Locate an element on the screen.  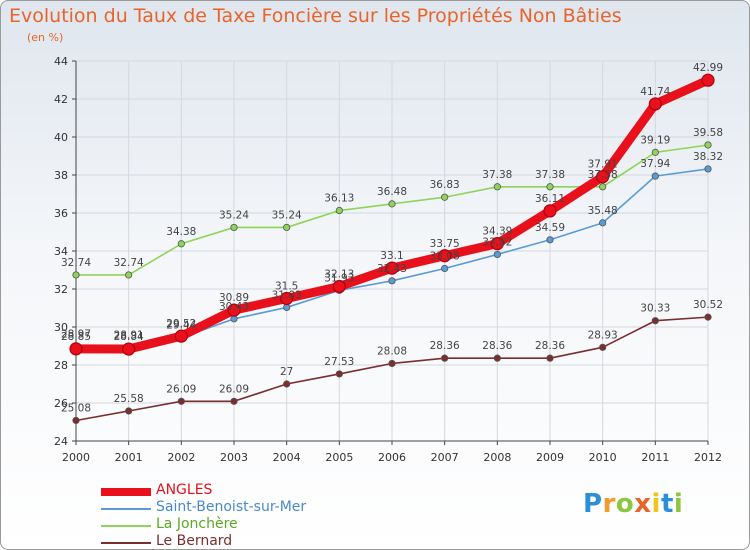
logo-letter: P is located at coordinates (593, 504).